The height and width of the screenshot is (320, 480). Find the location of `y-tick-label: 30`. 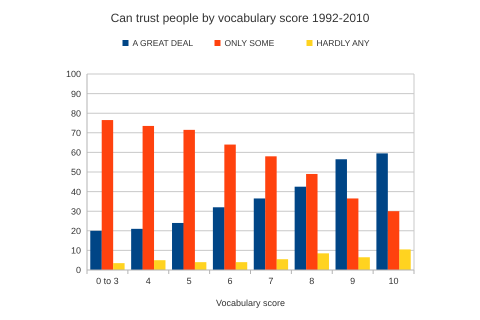

y-tick-label: 30 is located at coordinates (75, 211).